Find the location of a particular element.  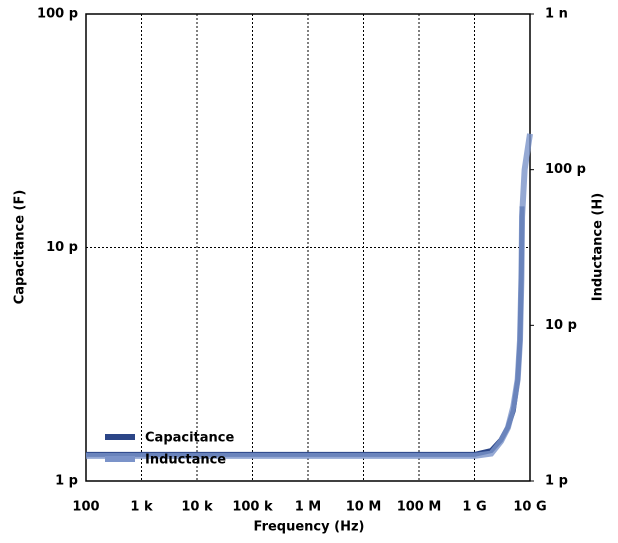

y2-tick-label: 1 p is located at coordinates (556, 481).